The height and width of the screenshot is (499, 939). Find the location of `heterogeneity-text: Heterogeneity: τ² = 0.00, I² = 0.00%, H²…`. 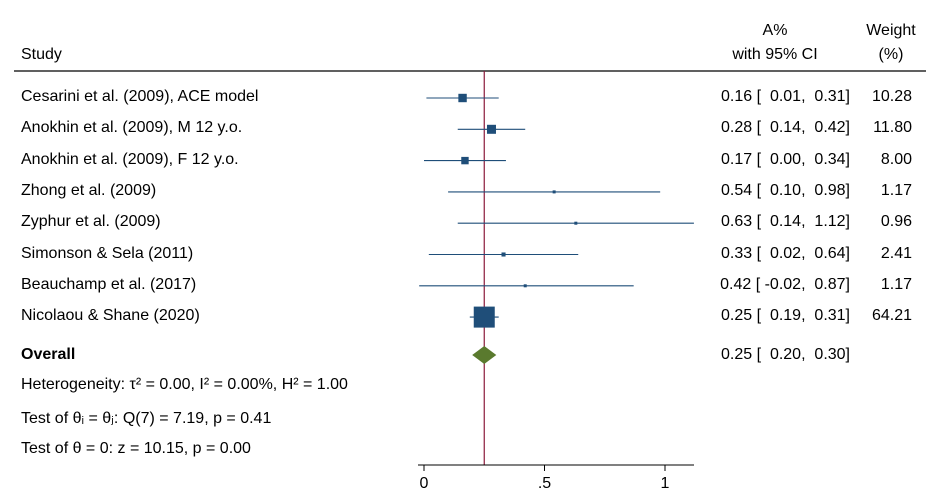

heterogeneity-text: Heterogeneity: τ² = 0.00, I² = 0.00%, H²… is located at coordinates (184, 384).